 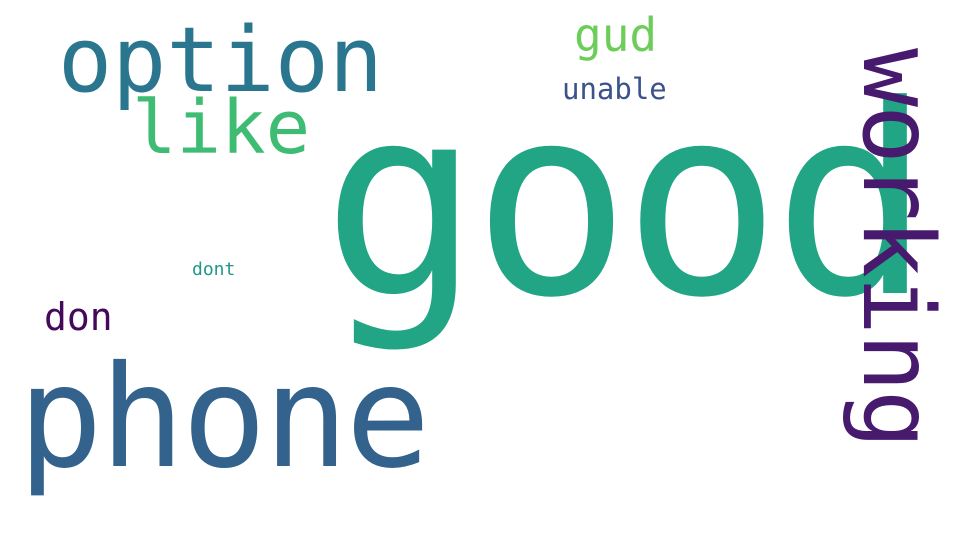 What do you see at coordinates (897, 248) in the screenshot?
I see `word-working: working` at bounding box center [897, 248].